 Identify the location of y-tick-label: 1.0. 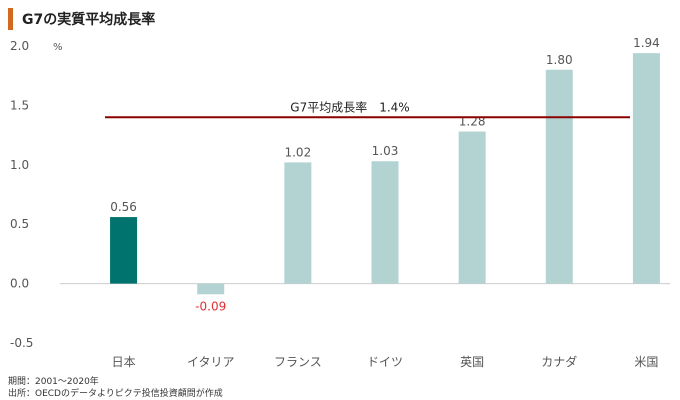
(19, 165).